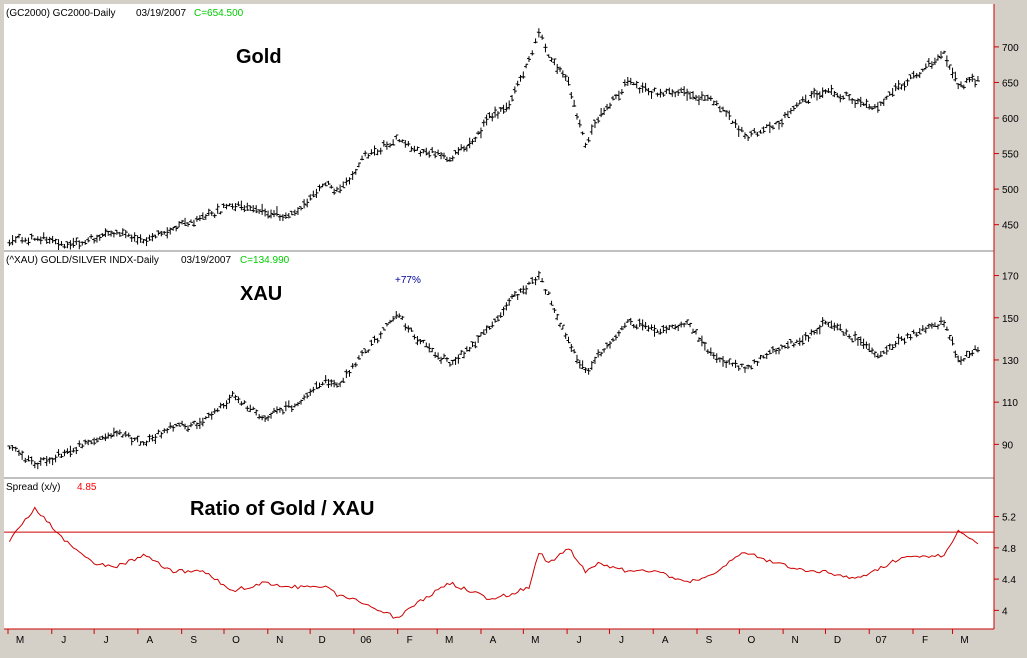  Describe the element at coordinates (279, 640) in the screenshot. I see `x-tick-label: N` at that location.